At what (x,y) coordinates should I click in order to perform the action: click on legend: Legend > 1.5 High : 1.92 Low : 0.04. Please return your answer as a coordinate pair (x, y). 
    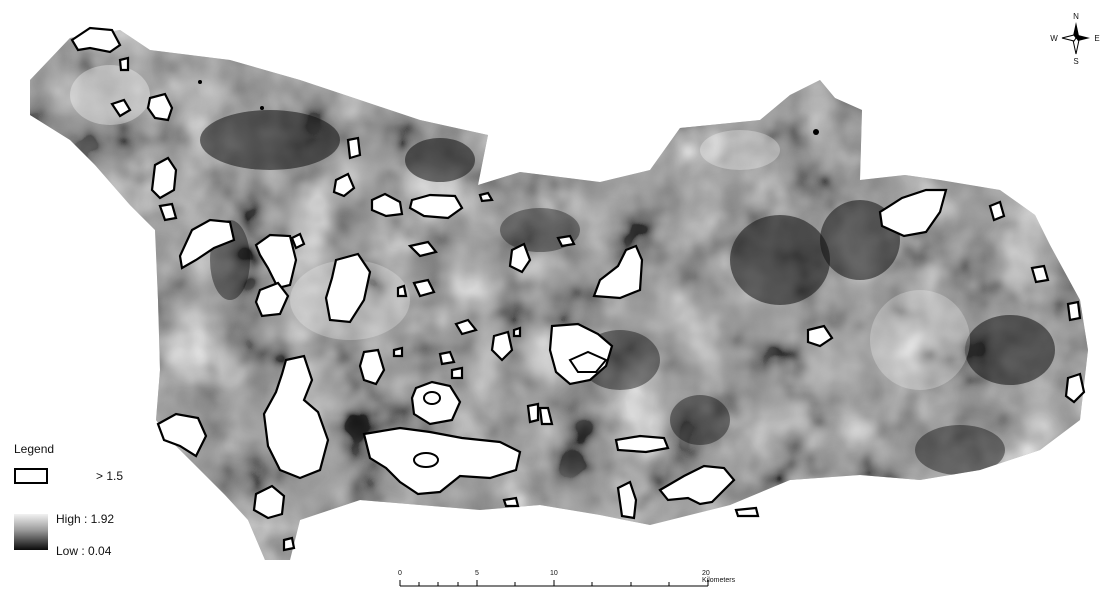
    Looking at the image, I should click on (90, 503).